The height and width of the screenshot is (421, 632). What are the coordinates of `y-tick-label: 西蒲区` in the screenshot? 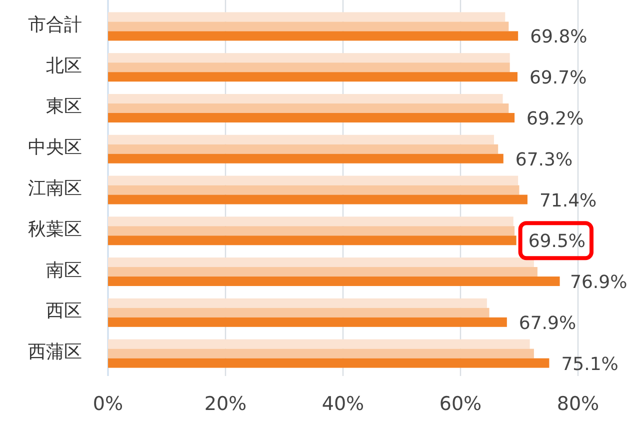 It's located at (55, 352).